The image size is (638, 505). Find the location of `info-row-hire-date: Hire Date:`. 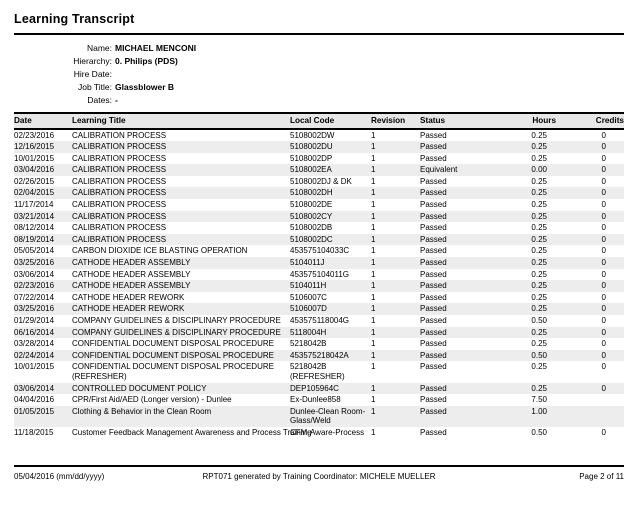

info-row-hire-date: Hire Date: is located at coordinates (319, 74).